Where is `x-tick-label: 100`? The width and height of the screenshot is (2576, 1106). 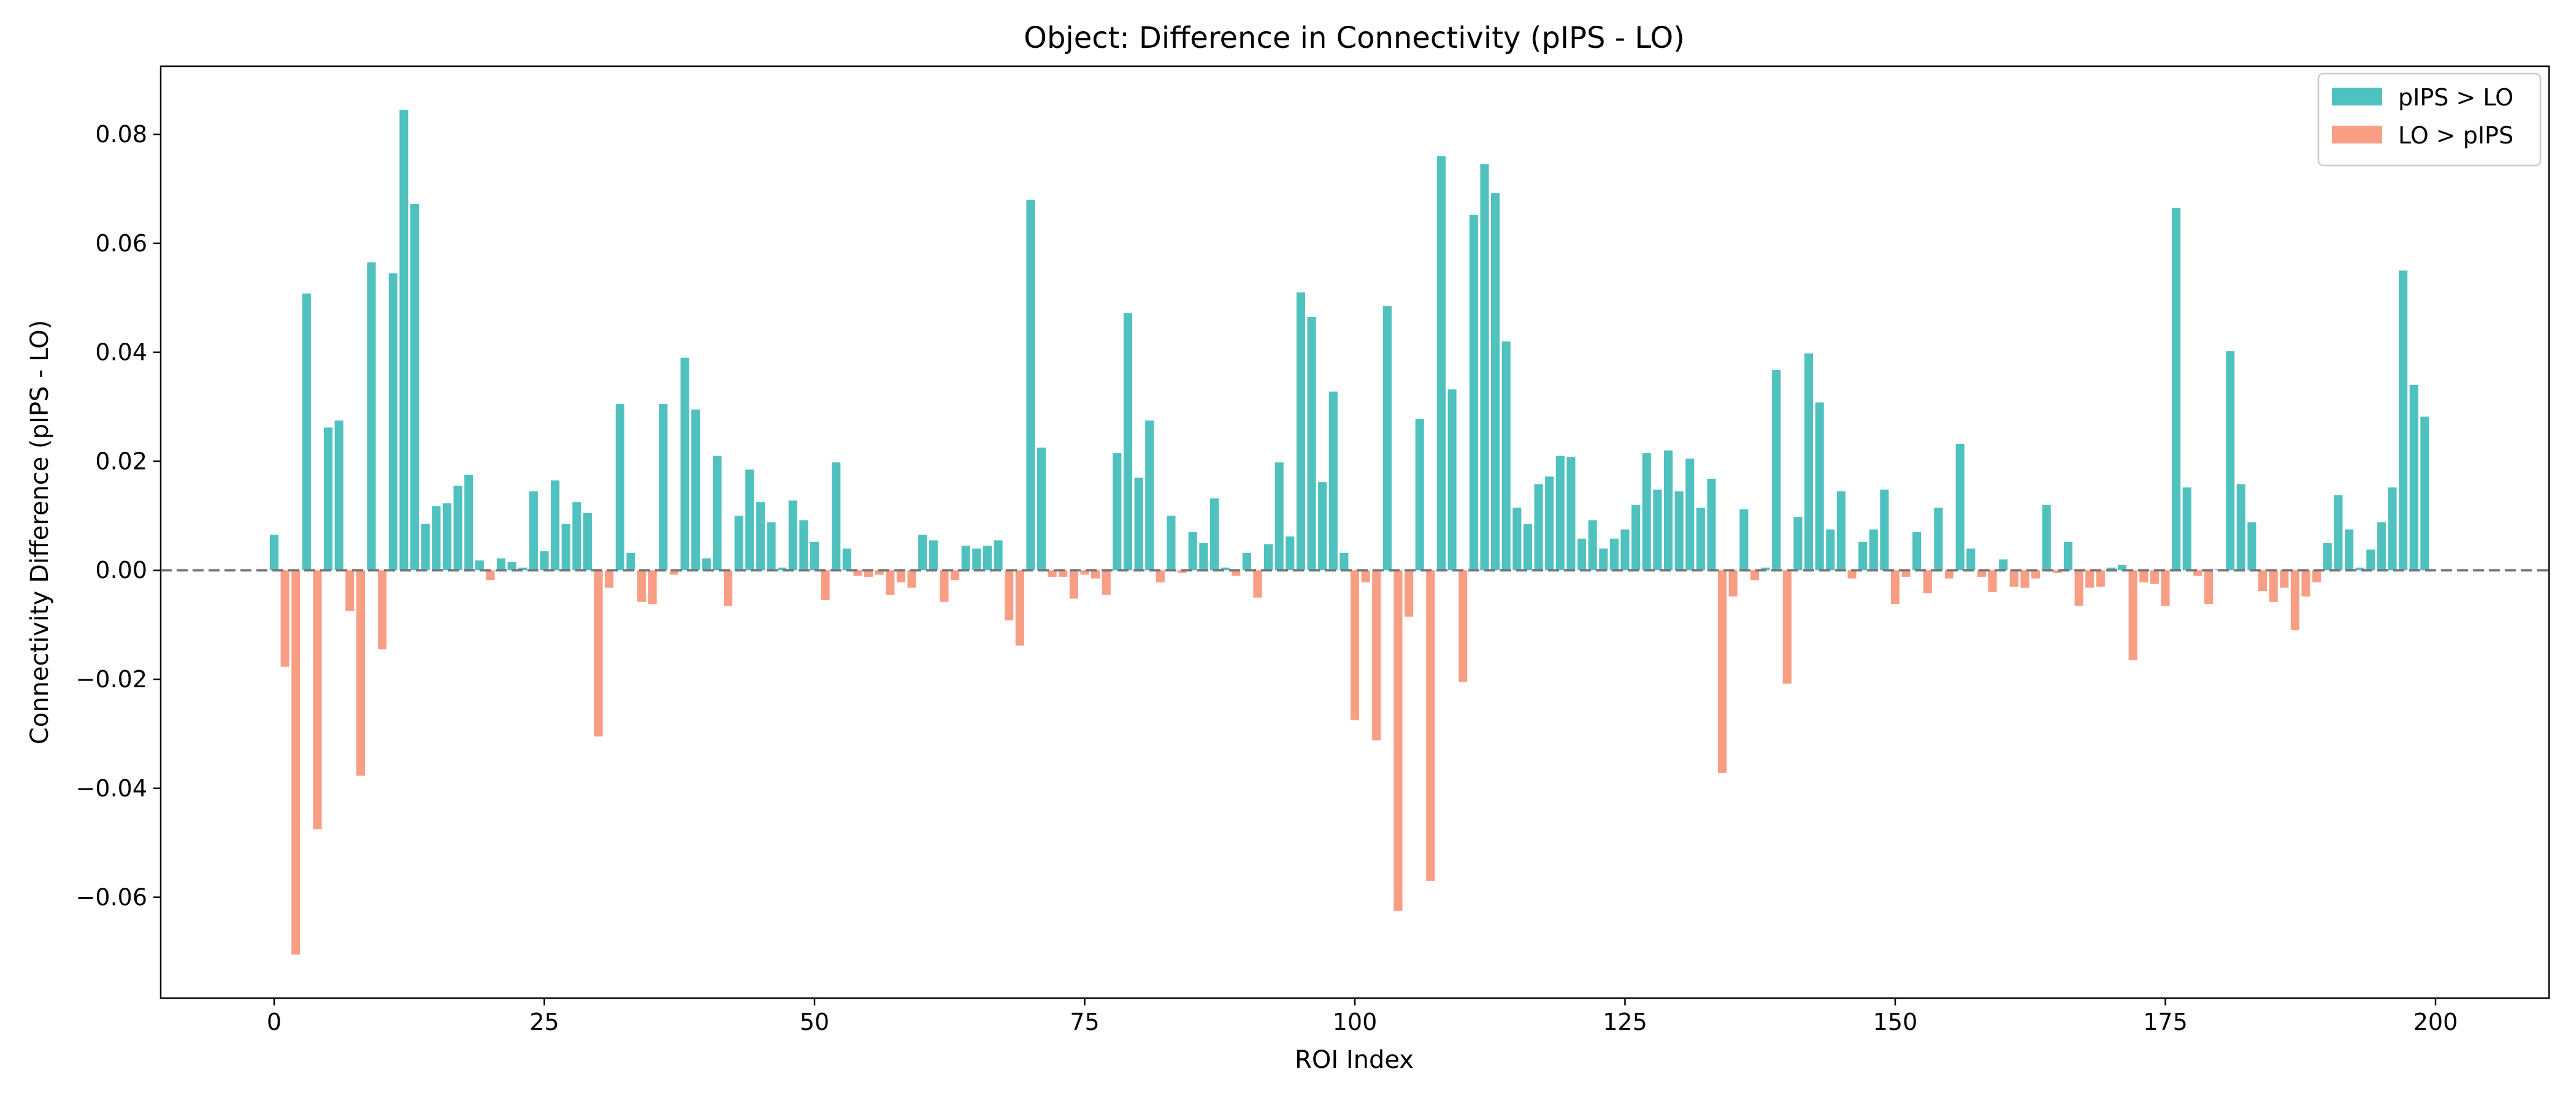 x-tick-label: 100 is located at coordinates (1355, 1022).